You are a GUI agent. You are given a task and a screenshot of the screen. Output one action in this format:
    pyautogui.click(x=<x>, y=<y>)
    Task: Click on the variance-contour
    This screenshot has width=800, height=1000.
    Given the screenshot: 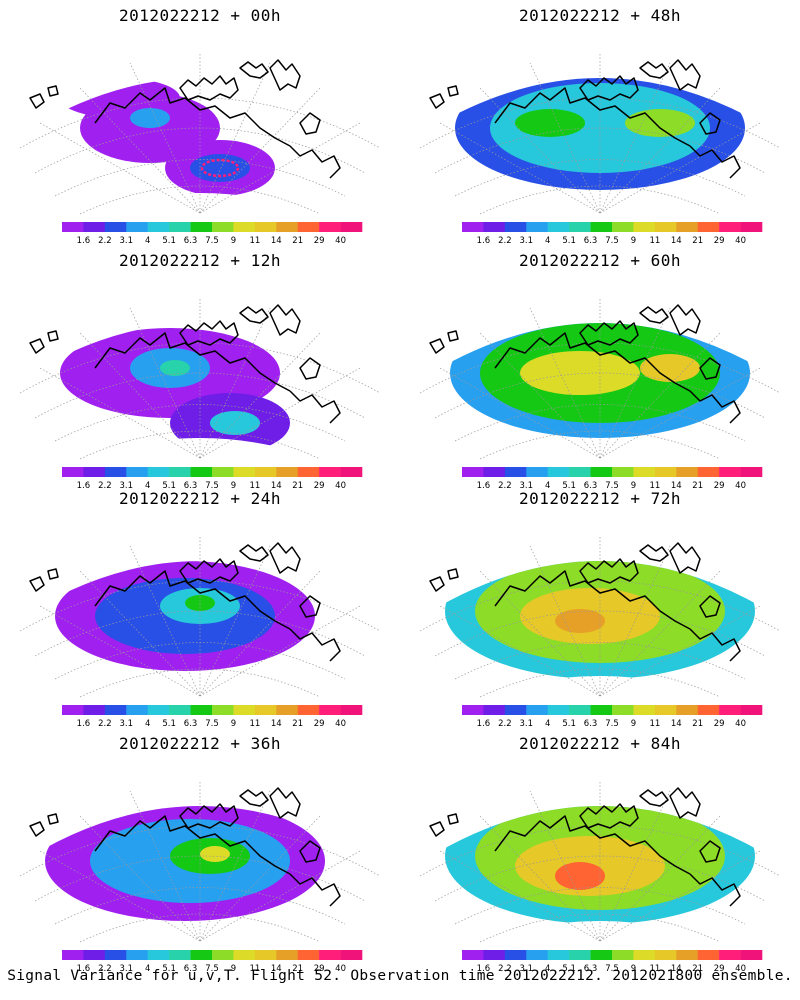 What is the action you would take?
    pyautogui.click(x=215, y=854)
    